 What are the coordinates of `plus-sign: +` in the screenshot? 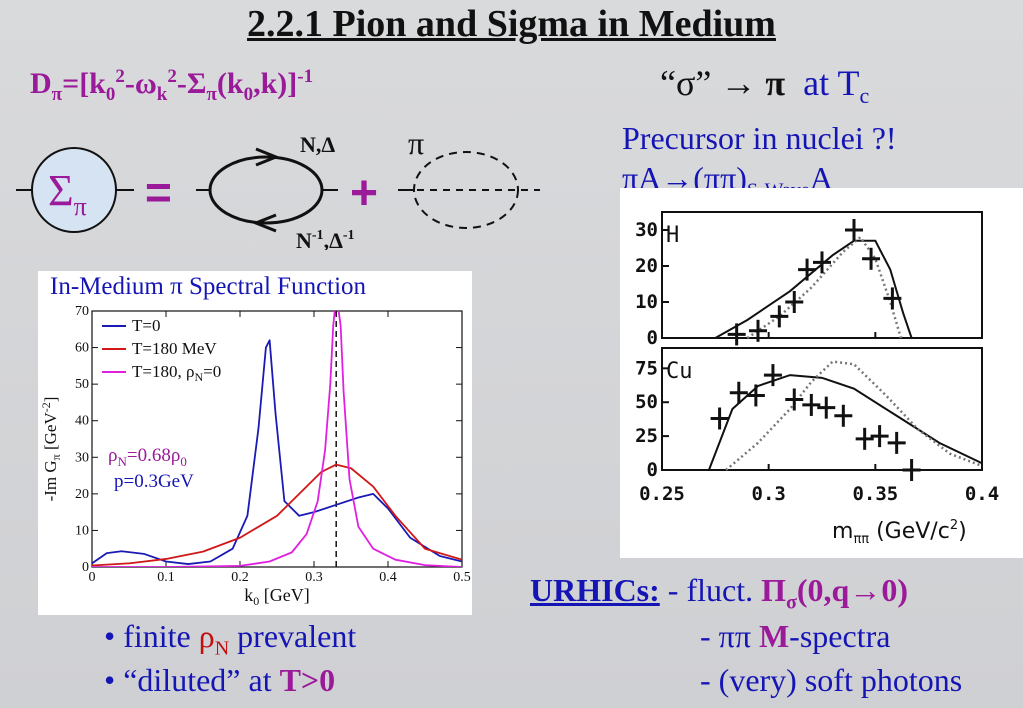 It's located at (364, 193).